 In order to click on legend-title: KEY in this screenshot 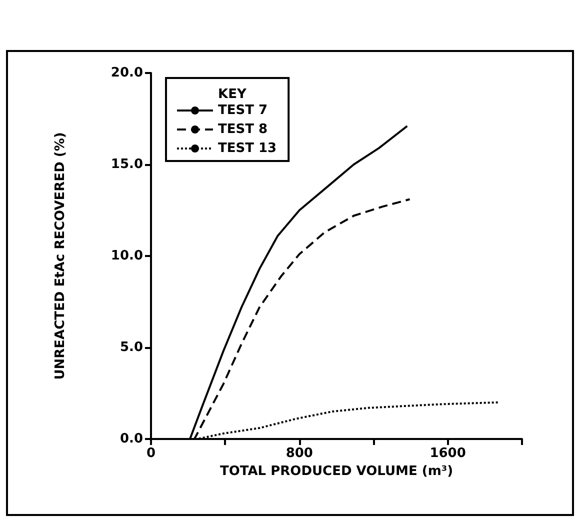, I will do `click(232, 94)`.